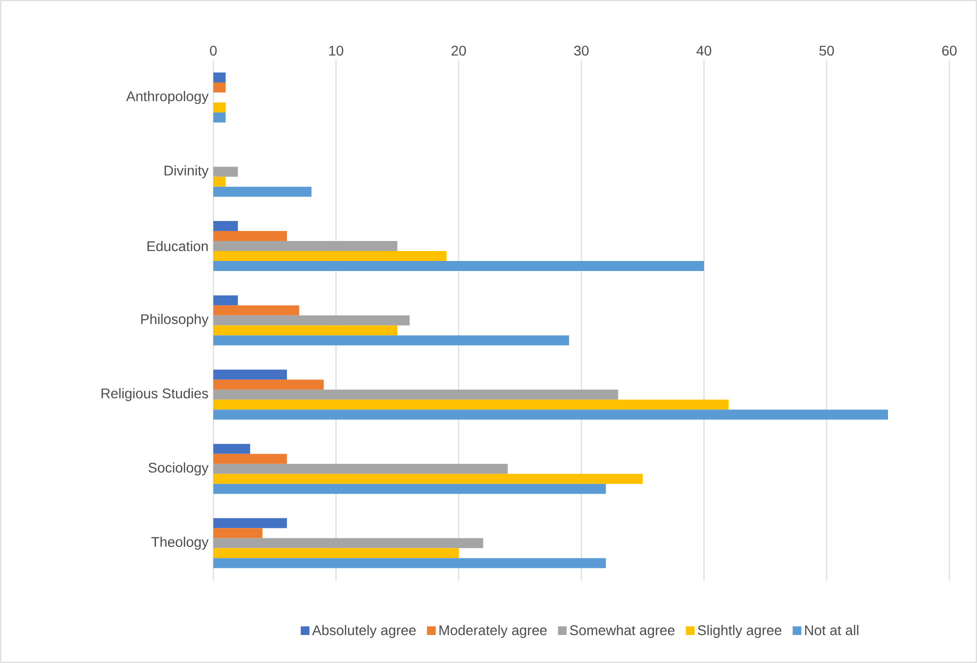  Describe the element at coordinates (175, 320) in the screenshot. I see `y-tick-label: Philosophy` at that location.